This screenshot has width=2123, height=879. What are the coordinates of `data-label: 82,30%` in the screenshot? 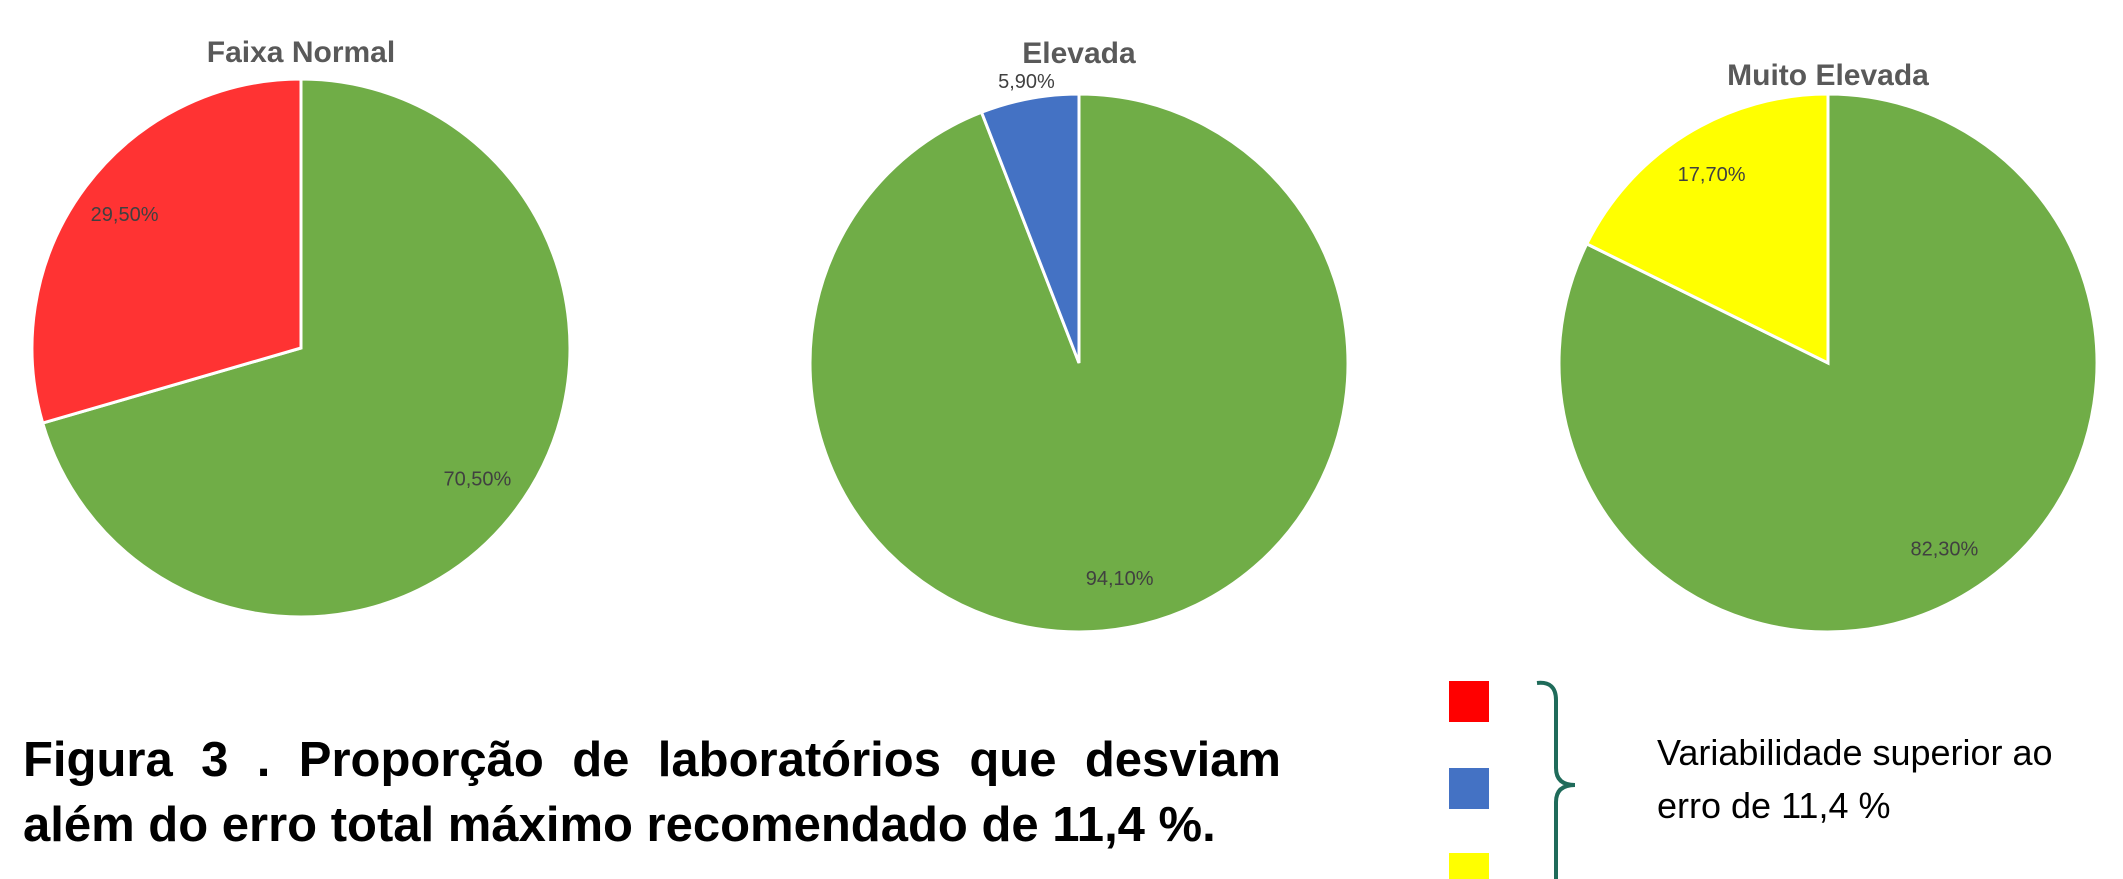 It's located at (1945, 550).